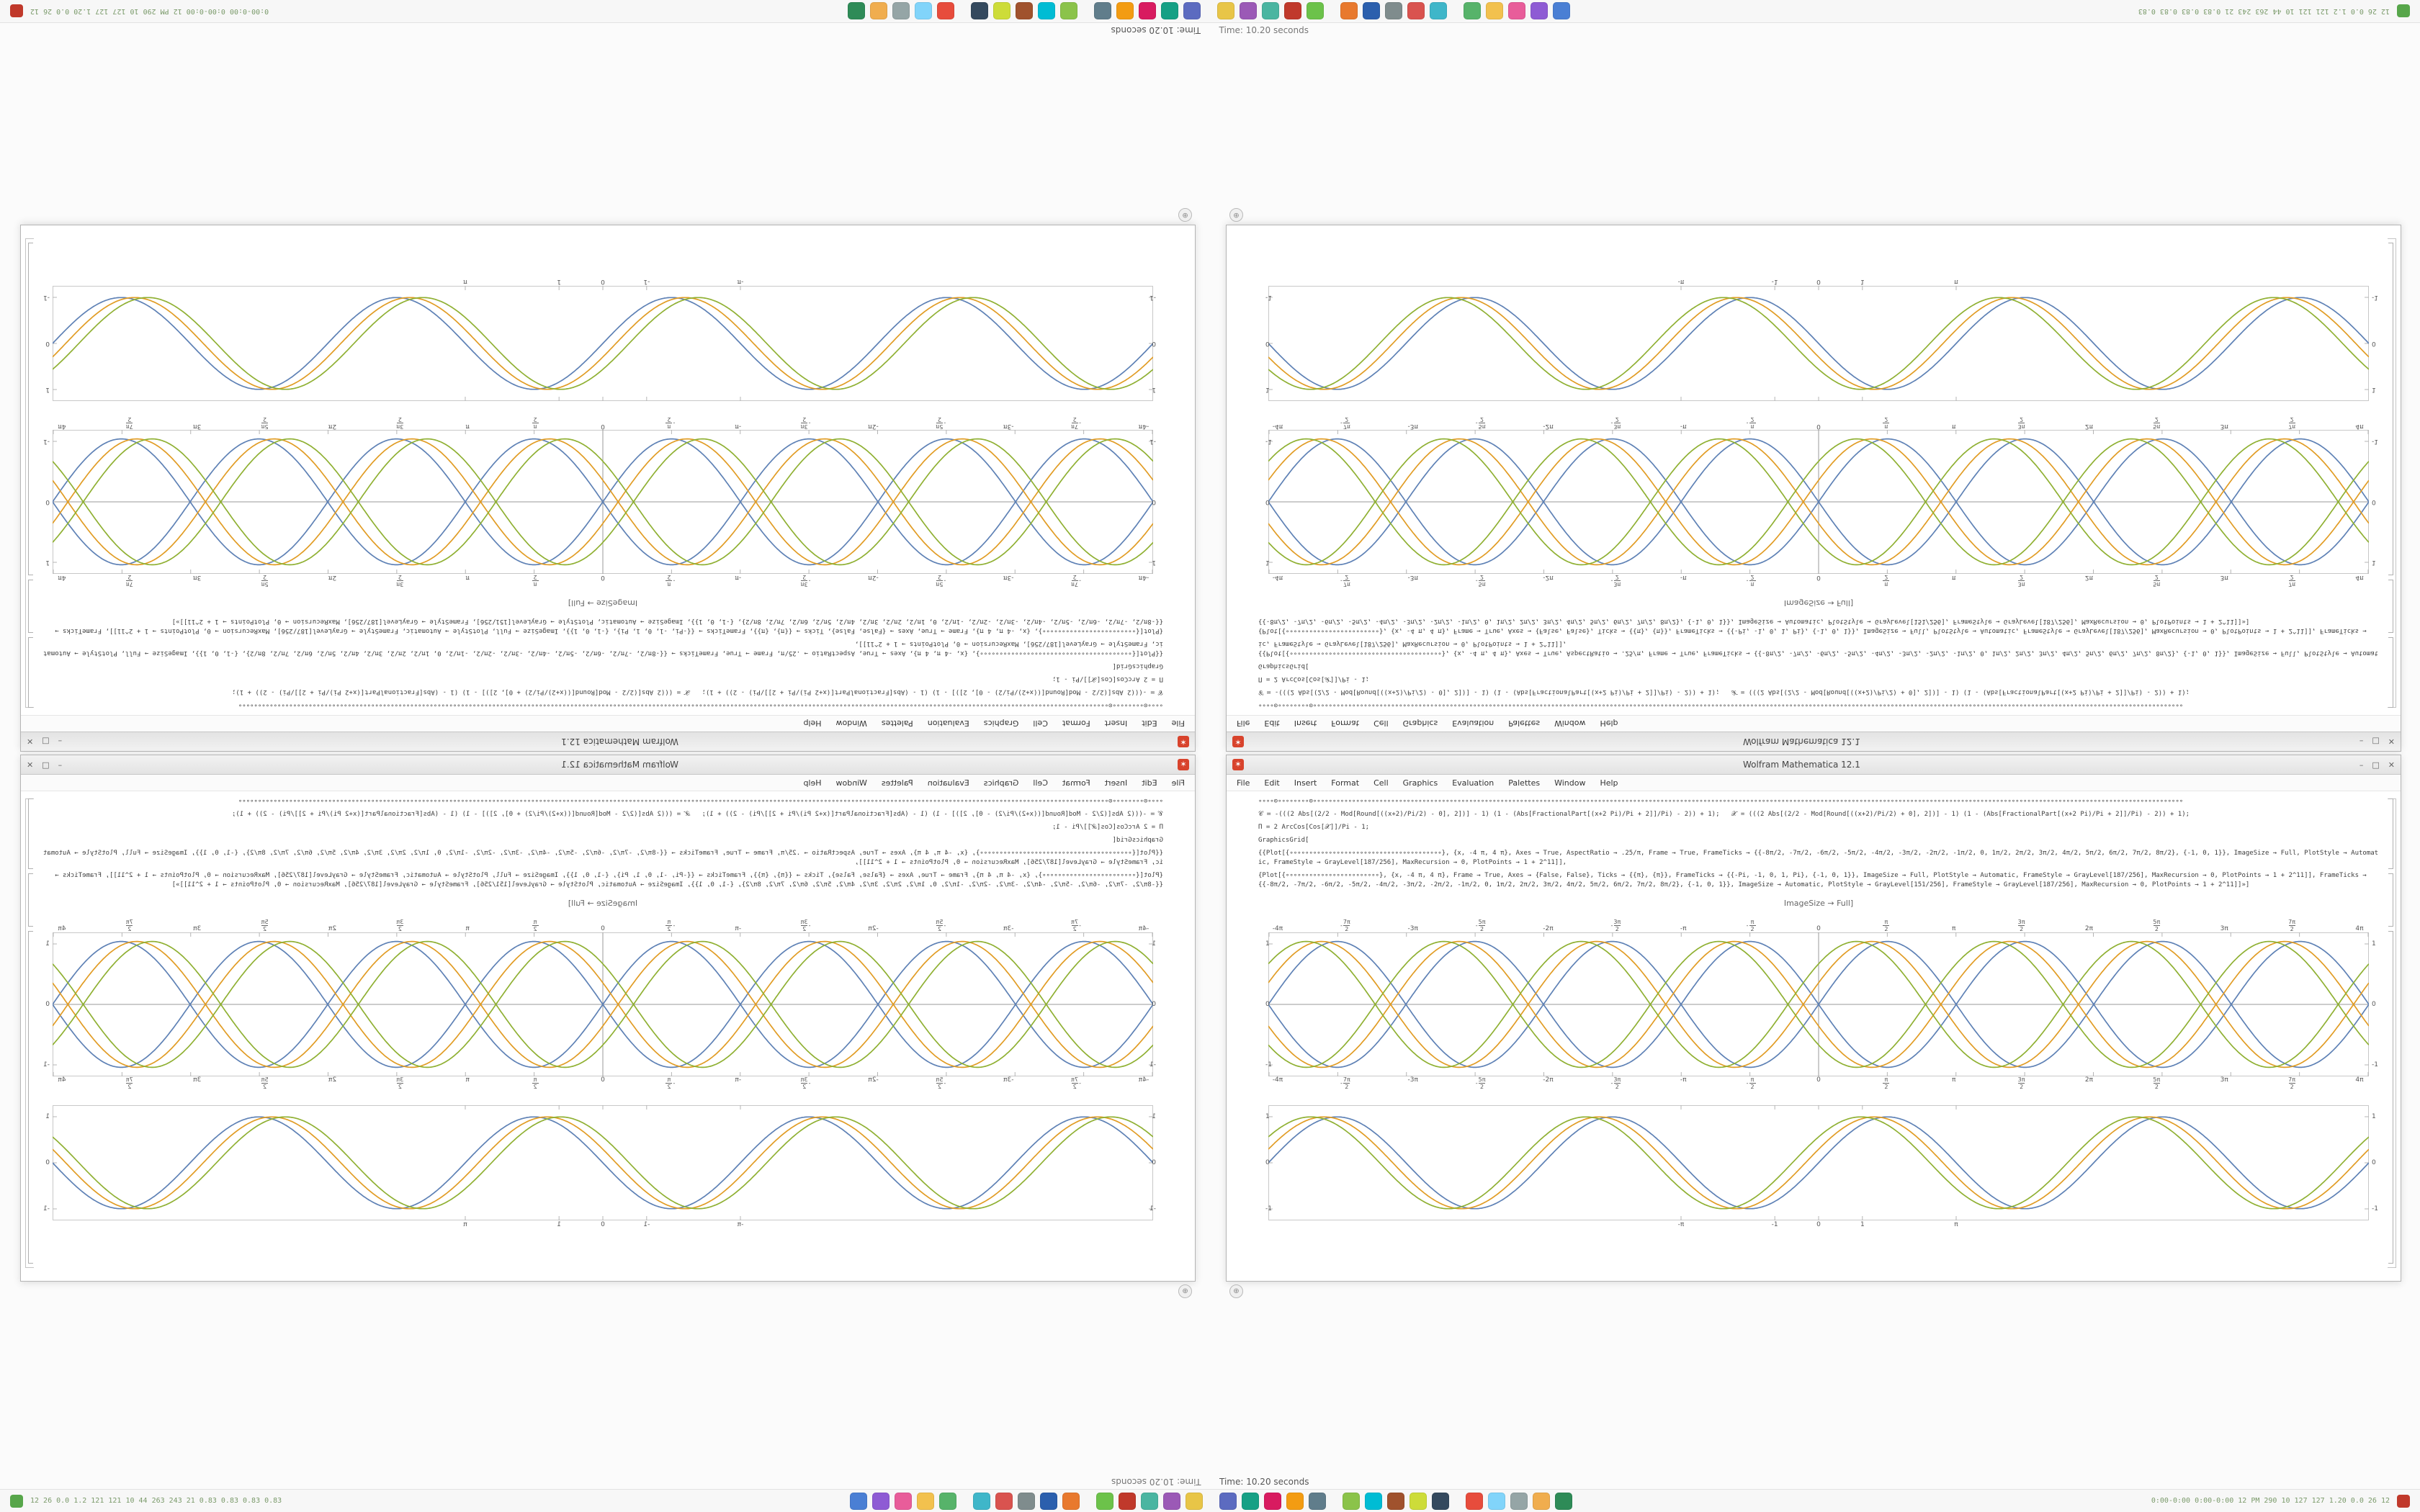 This screenshot has height=1512, width=2420. What do you see at coordinates (1272, 783) in the screenshot?
I see `menu-edit: Edit` at bounding box center [1272, 783].